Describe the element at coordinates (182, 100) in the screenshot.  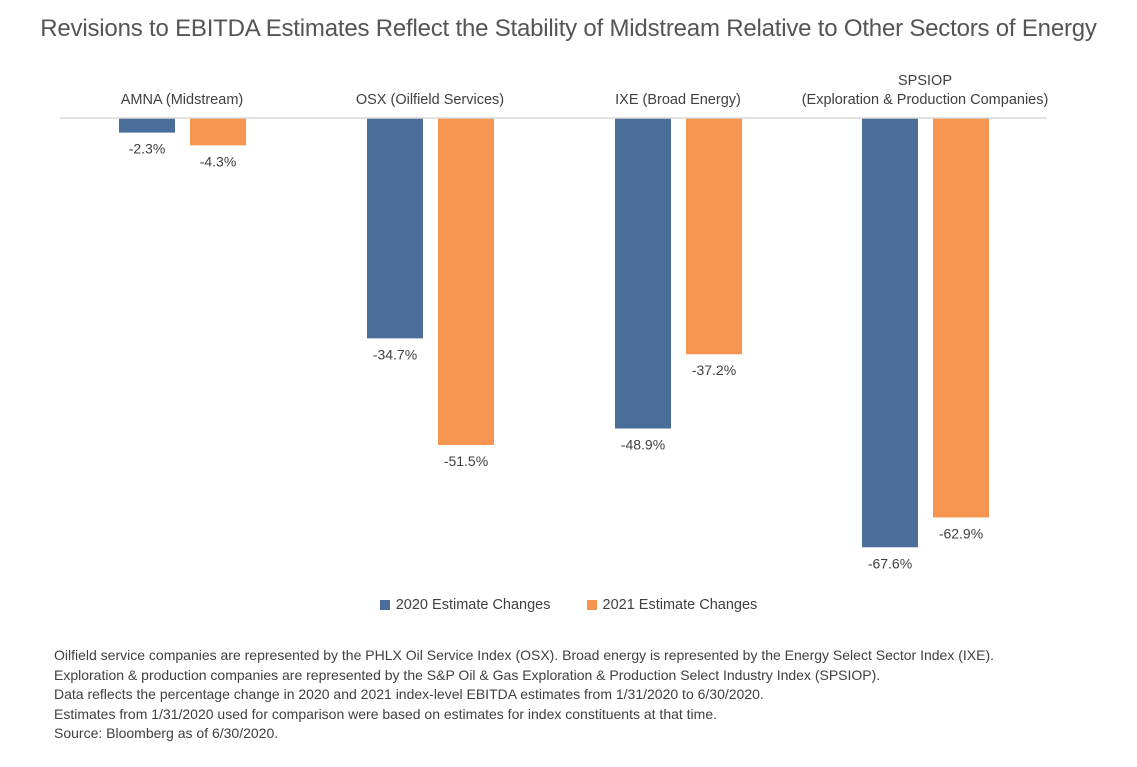
I see `category-label: AMNA (Midstream)` at that location.